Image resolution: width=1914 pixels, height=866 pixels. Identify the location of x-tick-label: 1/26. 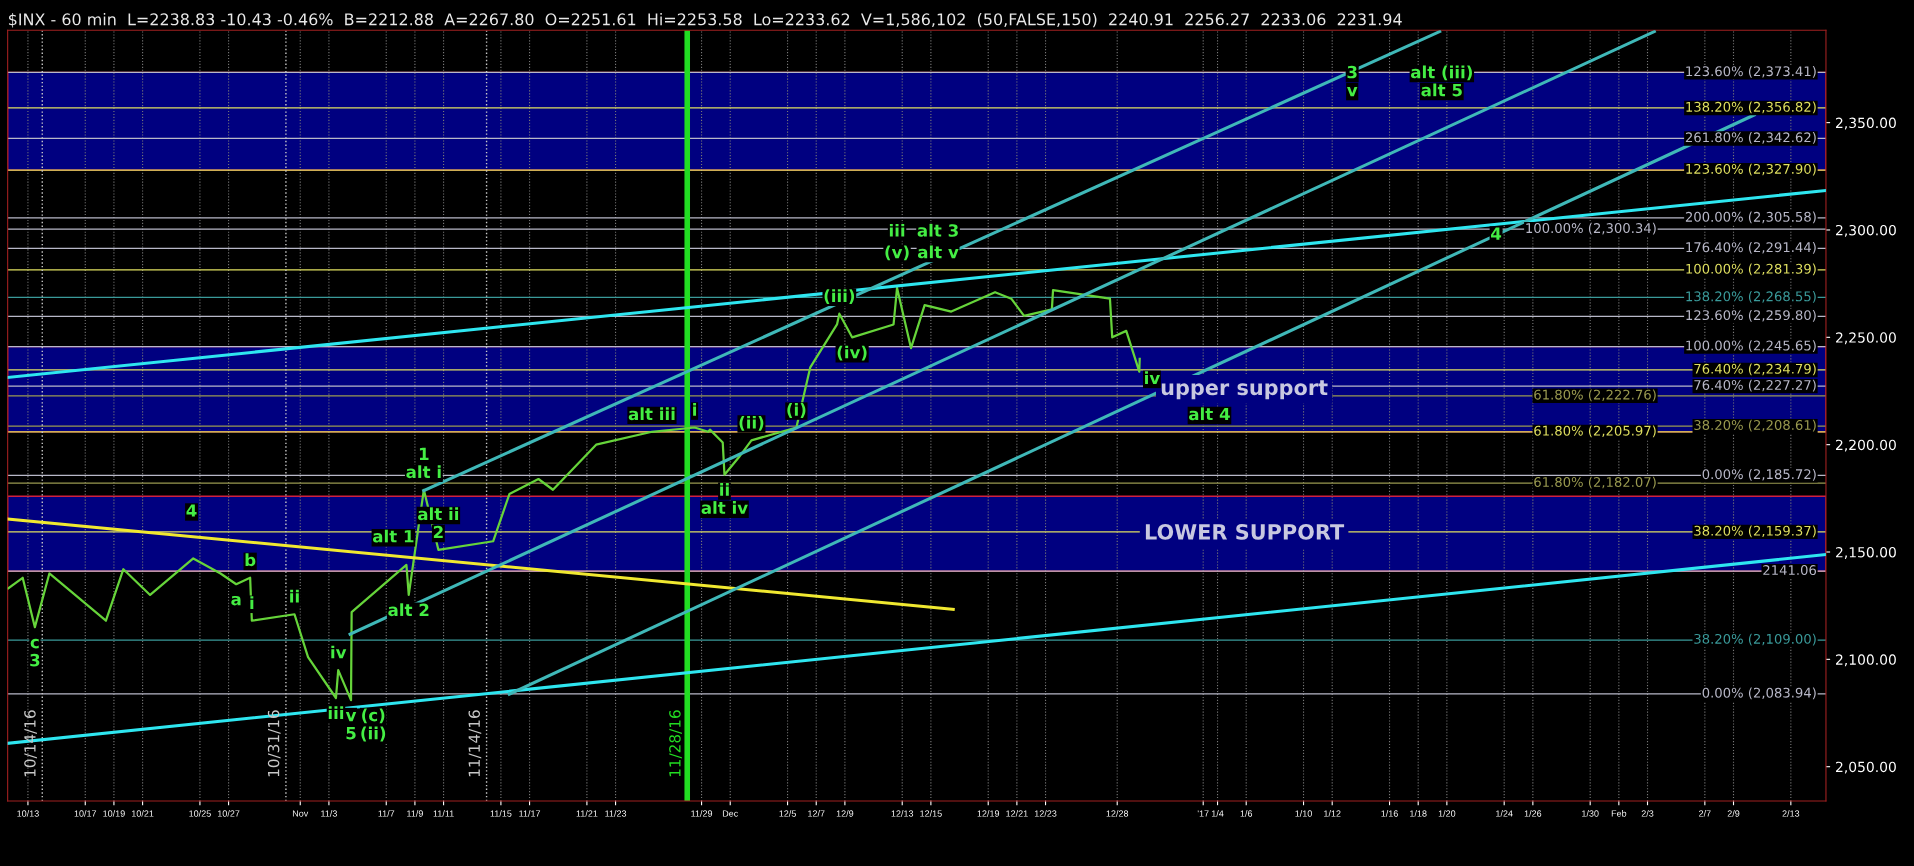
(1533, 813).